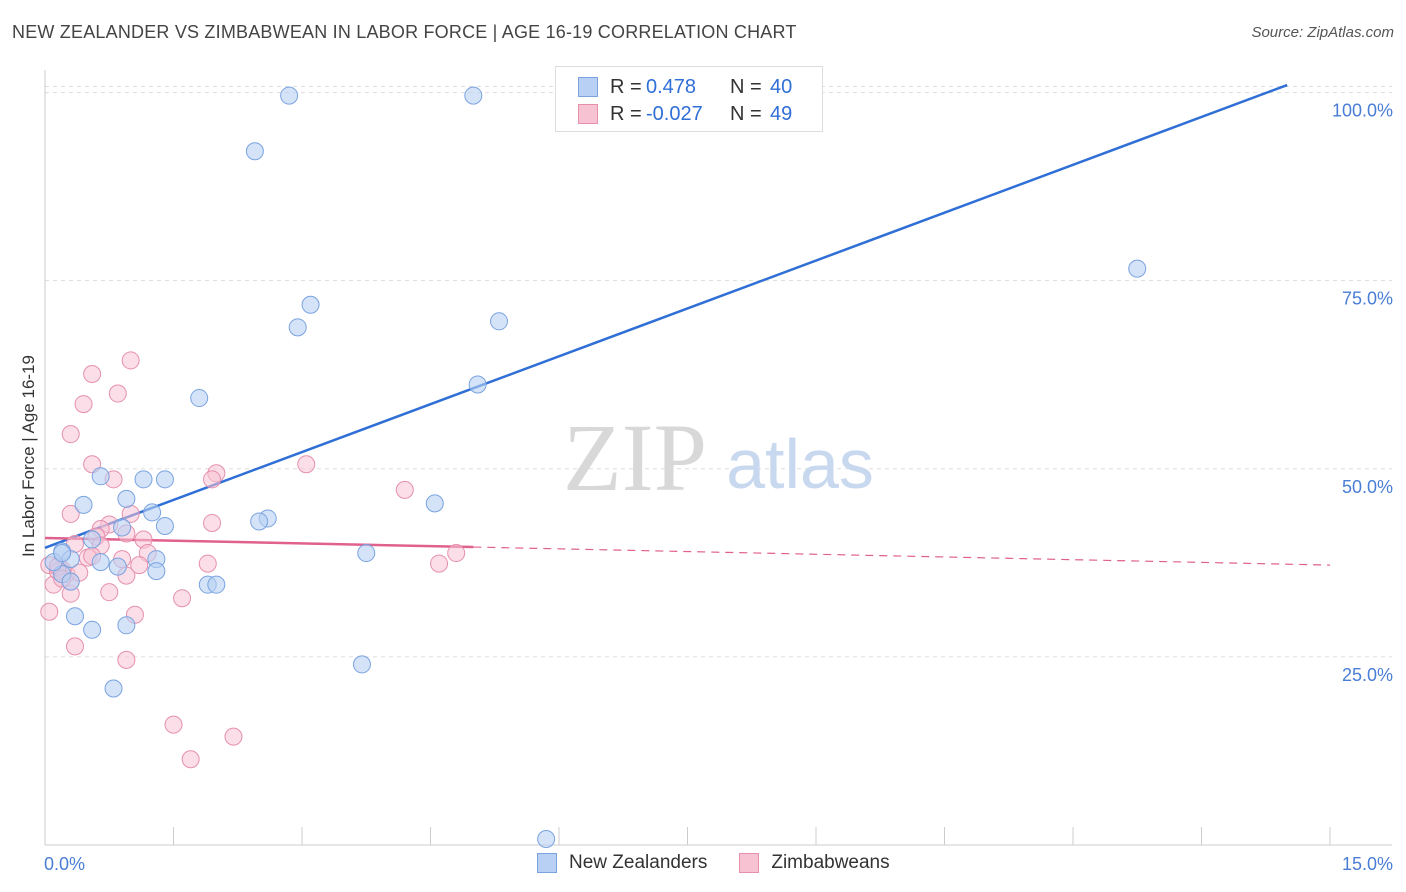 The image size is (1406, 892). What do you see at coordinates (674, 113) in the screenshot?
I see `zw-r-value: -0.027` at bounding box center [674, 113].